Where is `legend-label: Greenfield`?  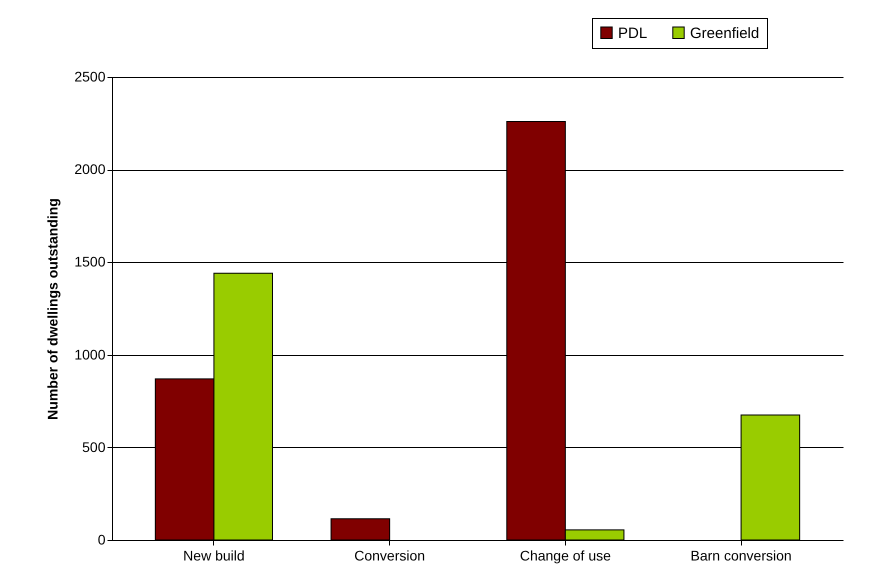 legend-label: Greenfield is located at coordinates (725, 33).